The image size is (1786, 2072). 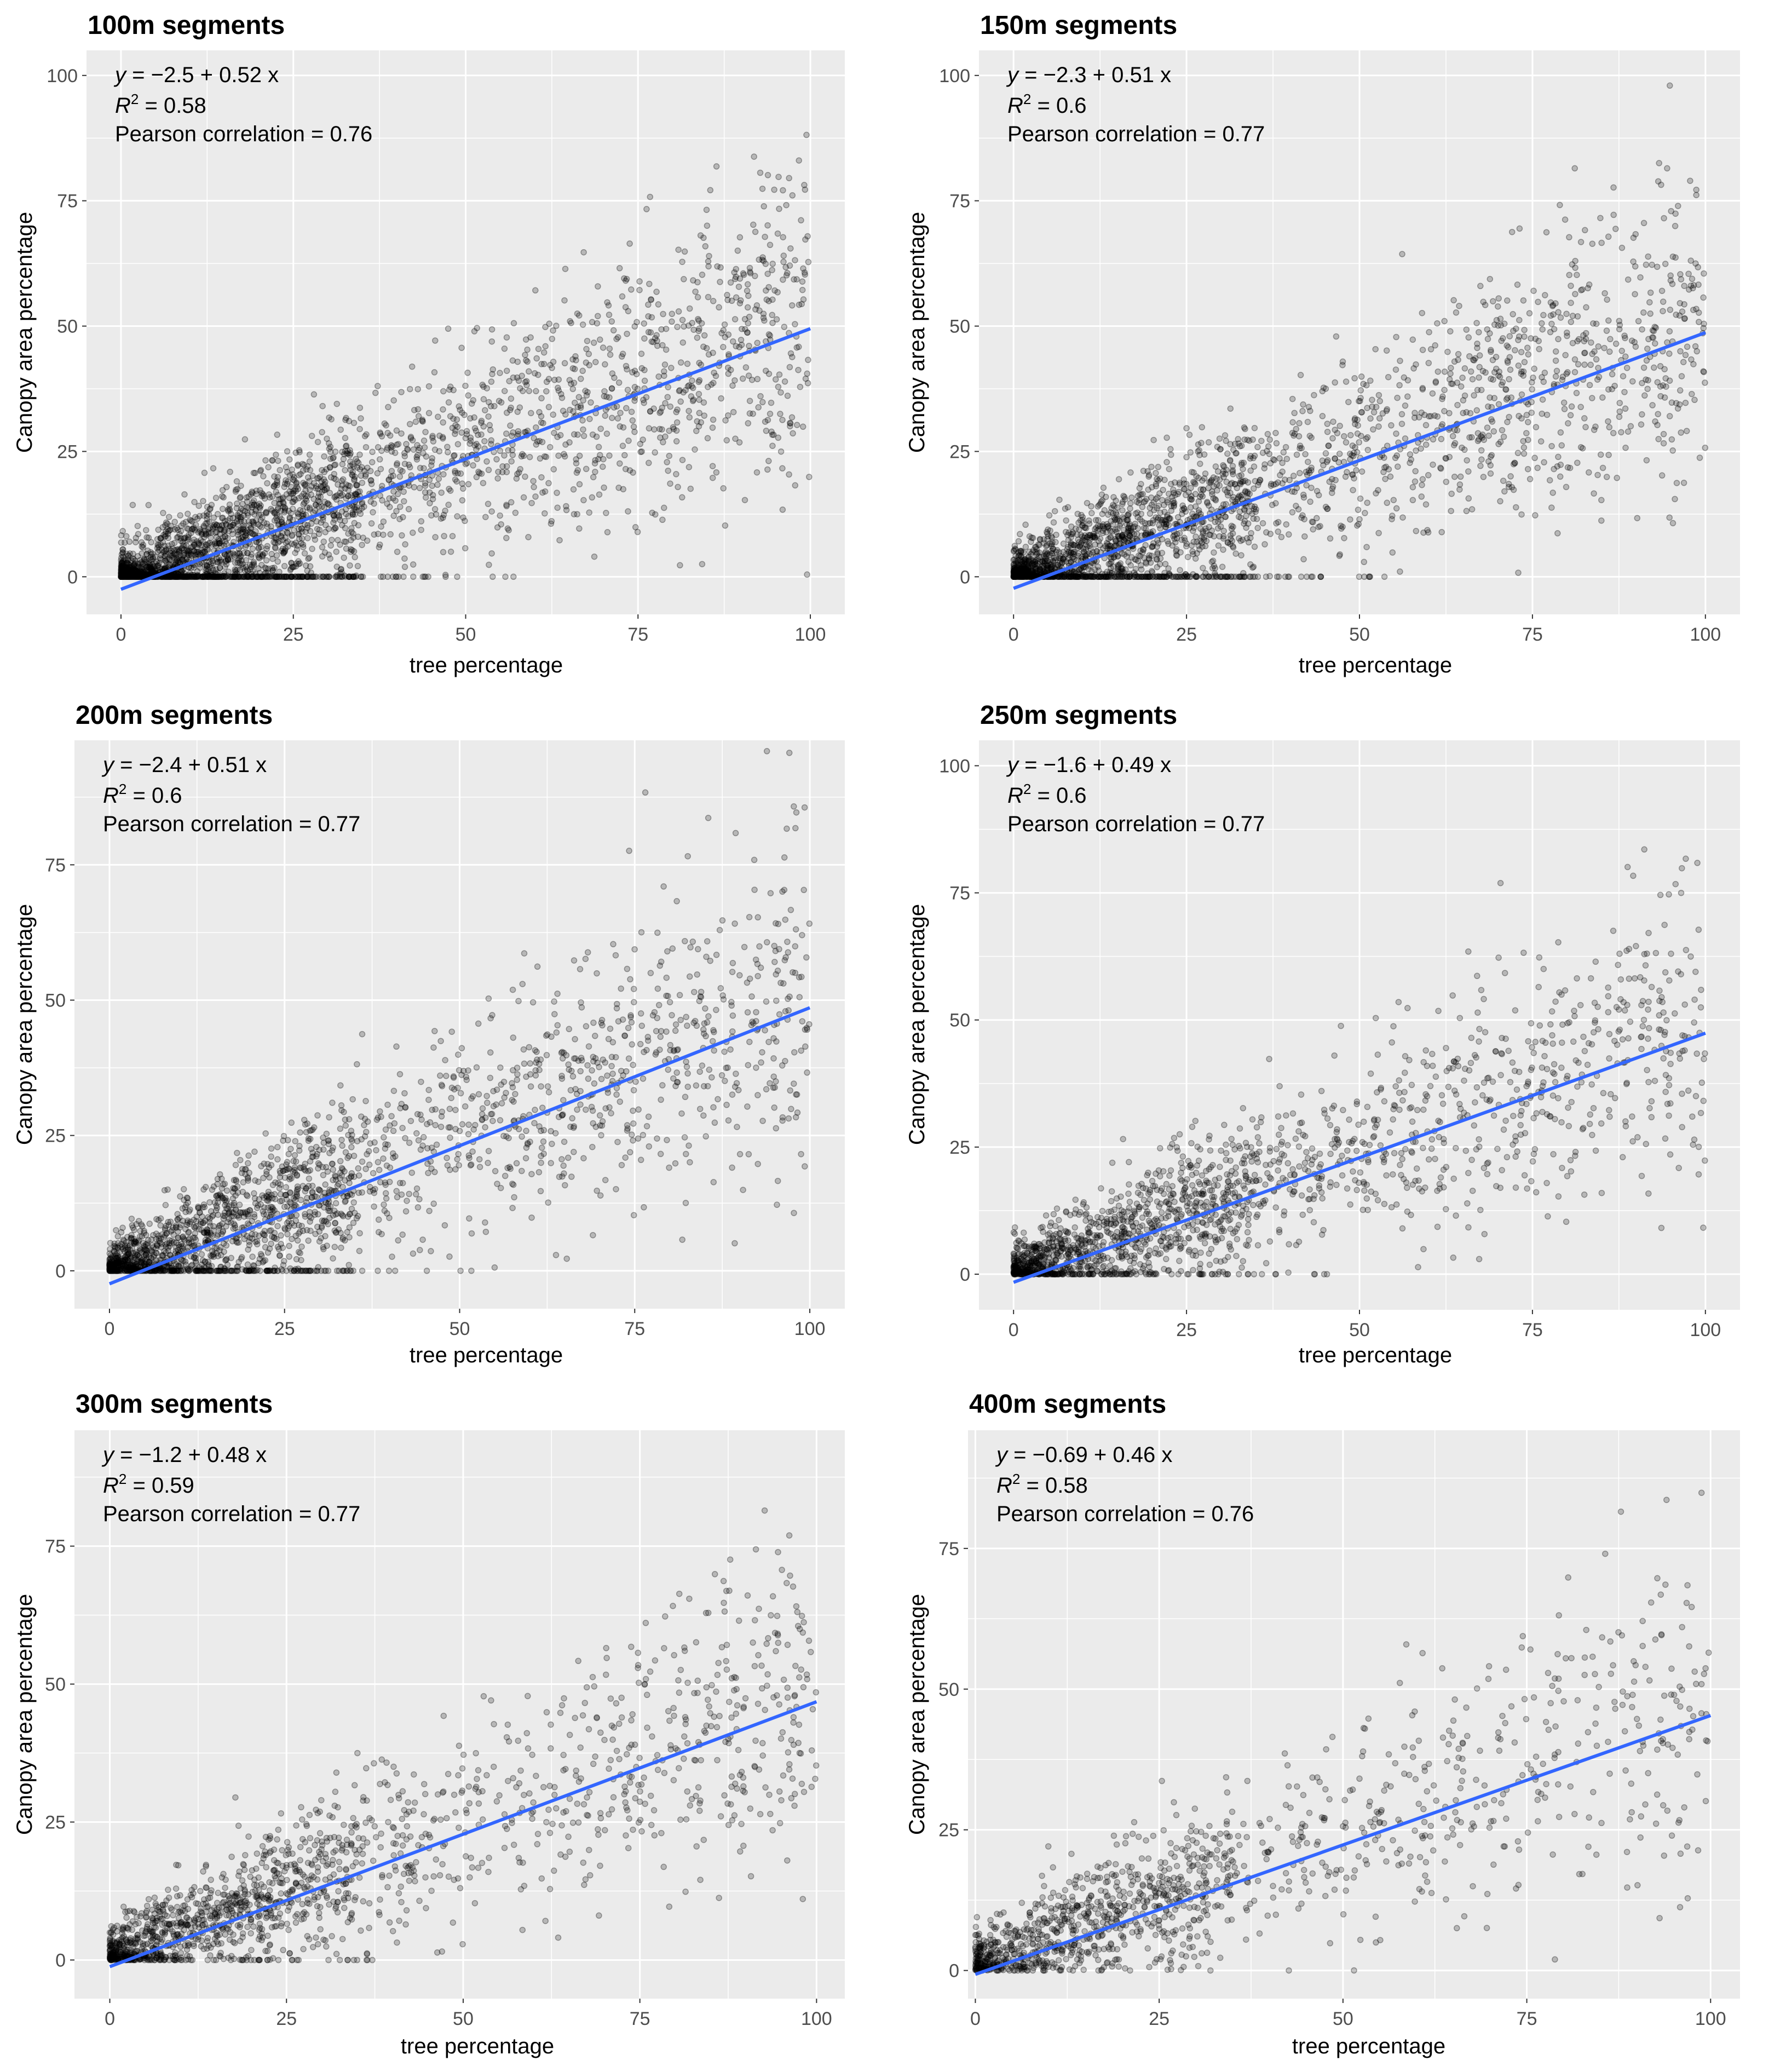 What do you see at coordinates (72, 577) in the screenshot?
I see `y-tick-label: 0` at bounding box center [72, 577].